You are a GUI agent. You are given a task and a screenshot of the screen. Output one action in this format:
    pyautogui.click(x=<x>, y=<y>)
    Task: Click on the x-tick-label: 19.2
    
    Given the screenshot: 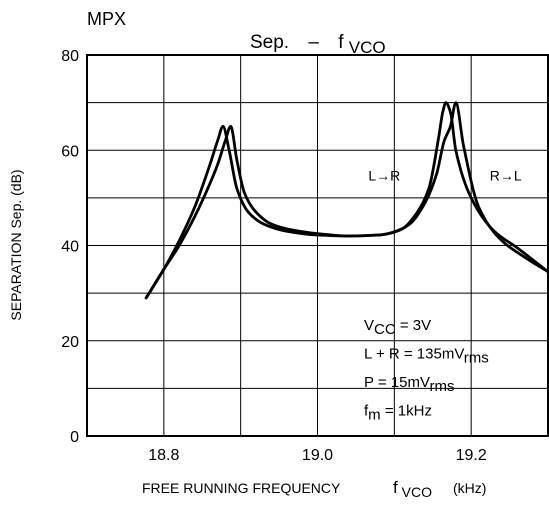 What is the action you would take?
    pyautogui.click(x=471, y=455)
    